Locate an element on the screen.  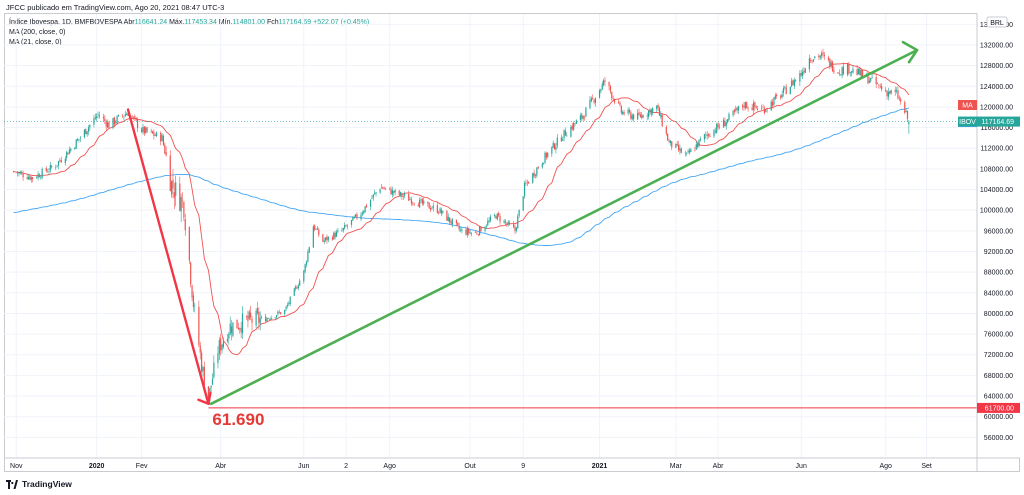
legend-change-value: +522.07 (+0.45%) is located at coordinates (341, 22).